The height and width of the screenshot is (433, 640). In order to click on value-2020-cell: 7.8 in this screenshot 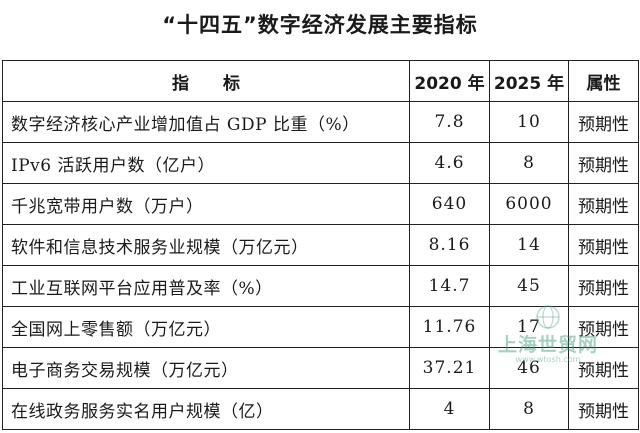, I will do `click(449, 122)`.